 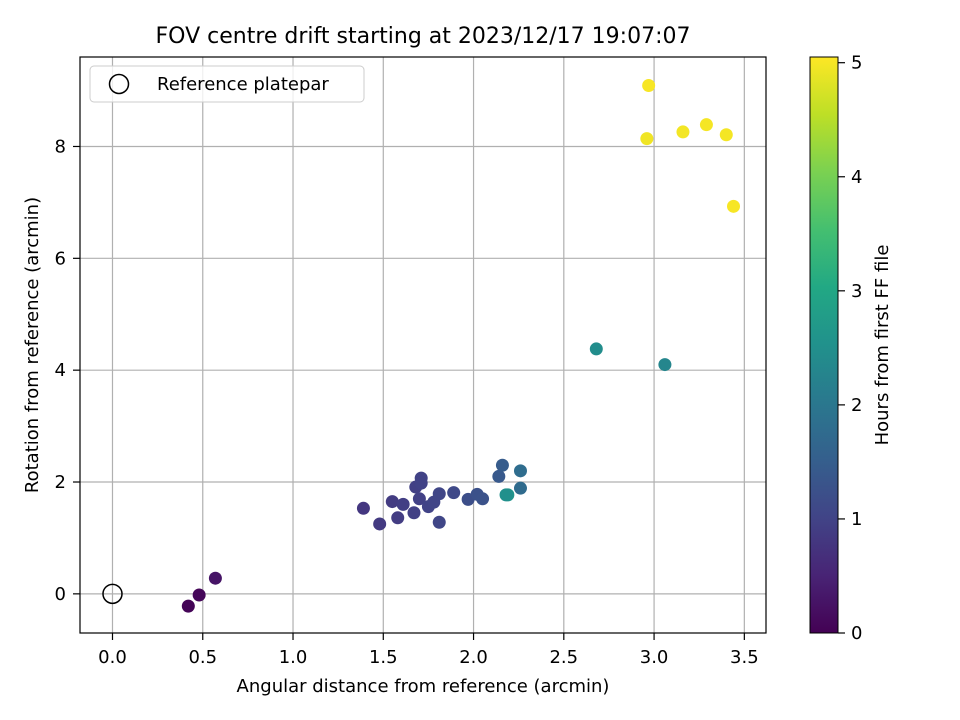 I want to click on legend-box, so click(x=227, y=84).